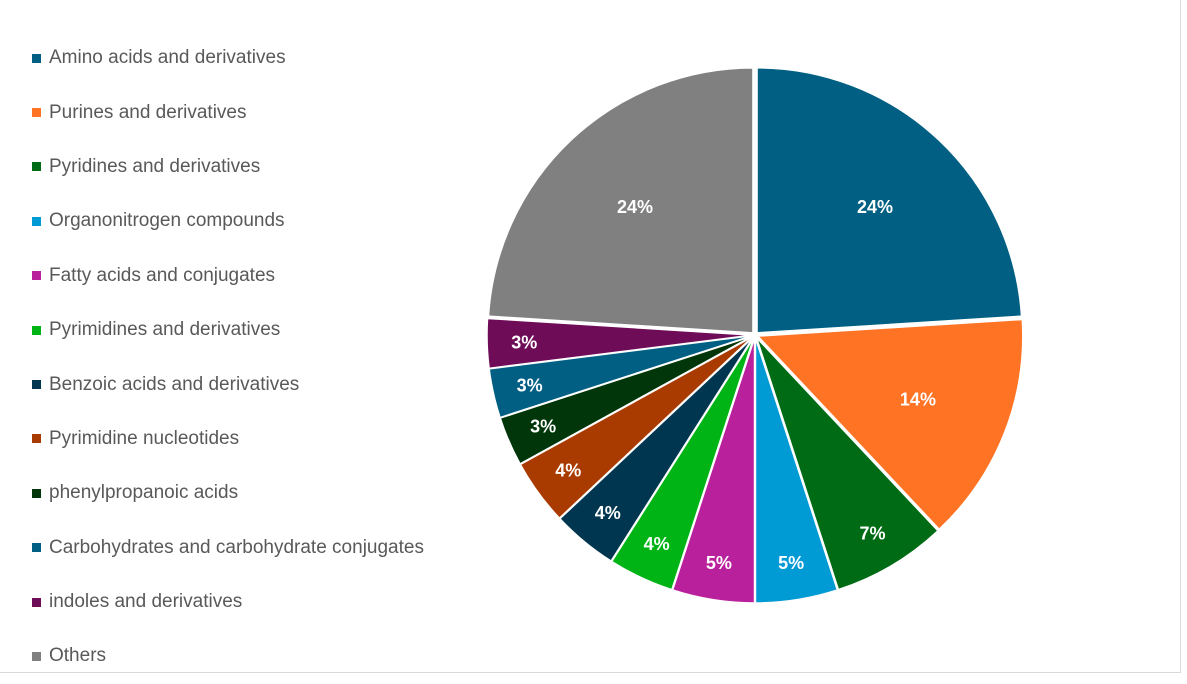 The height and width of the screenshot is (684, 1187). I want to click on legend-item: Pyridines and derivatives, so click(228, 167).